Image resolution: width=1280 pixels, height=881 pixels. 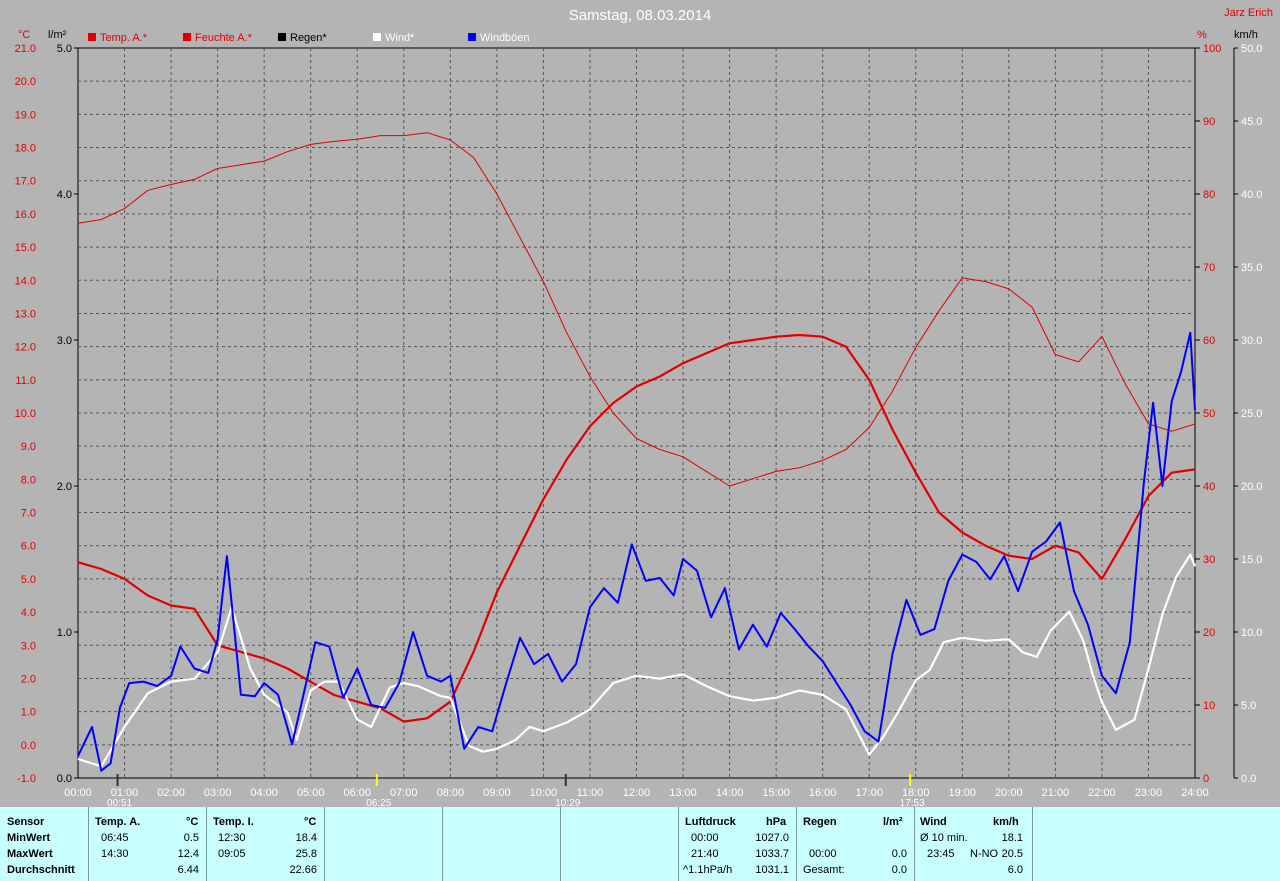 I want to click on row-label-max: MaxWert, so click(x=30, y=854).